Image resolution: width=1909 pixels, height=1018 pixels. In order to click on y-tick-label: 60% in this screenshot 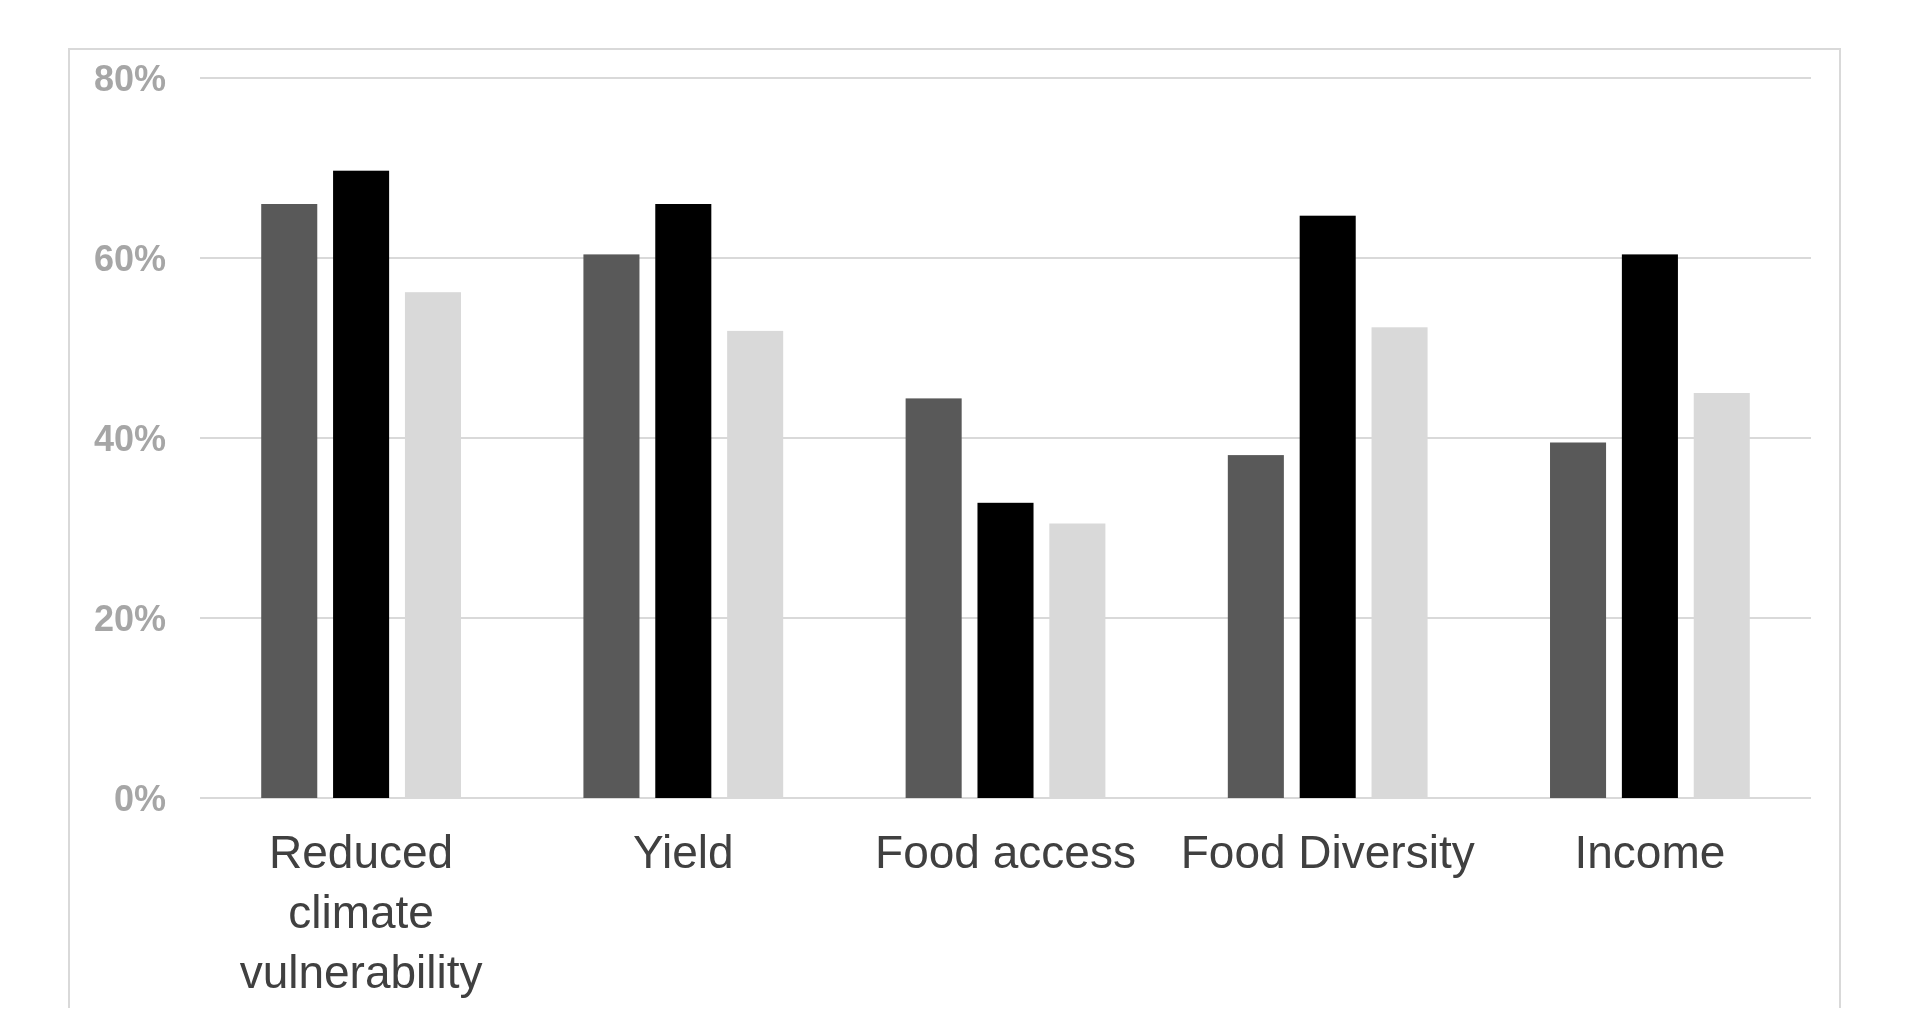, I will do `click(129, 258)`.